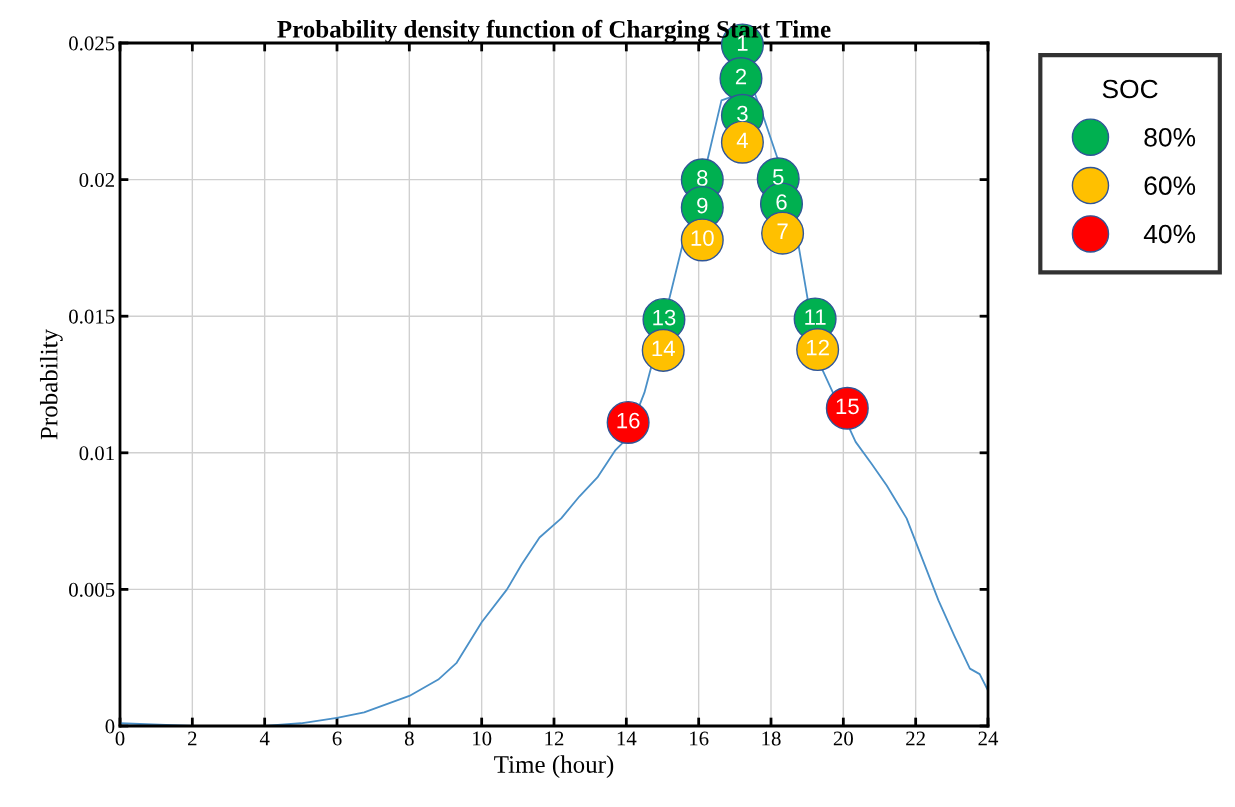 The height and width of the screenshot is (807, 1235). Describe the element at coordinates (817, 347) in the screenshot. I see `annotation: 12` at that location.